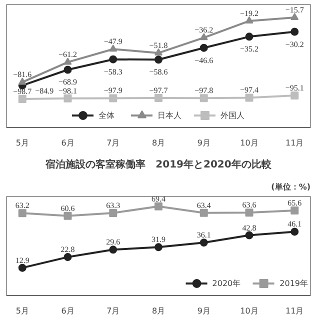  I want to click on data-label: −46.6, so click(204, 60).